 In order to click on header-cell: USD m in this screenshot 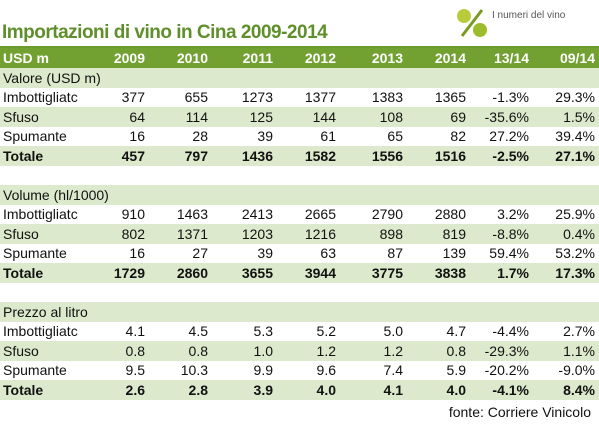, I will do `click(26, 58)`.